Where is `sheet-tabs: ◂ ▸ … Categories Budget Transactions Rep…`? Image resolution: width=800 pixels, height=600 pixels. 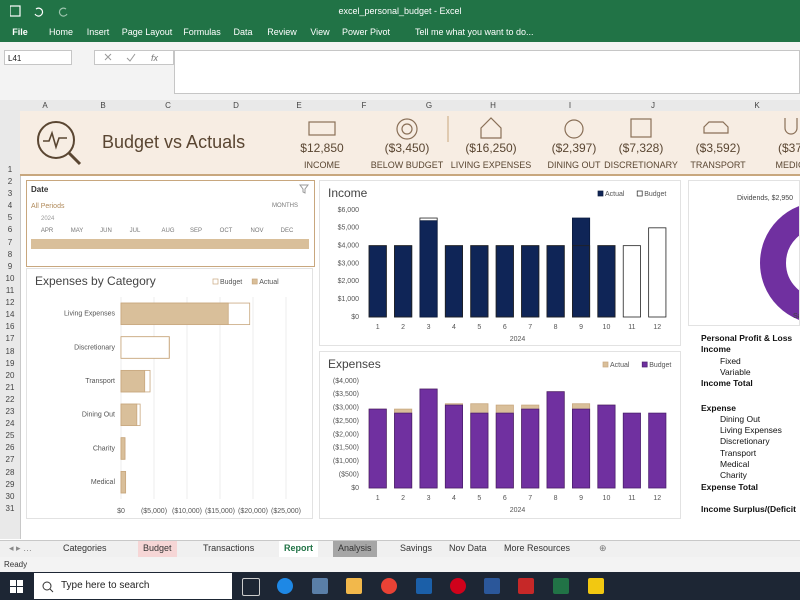
sheet-tabs: ◂ ▸ … Categories Budget Transactions Rep… is located at coordinates (400, 549).